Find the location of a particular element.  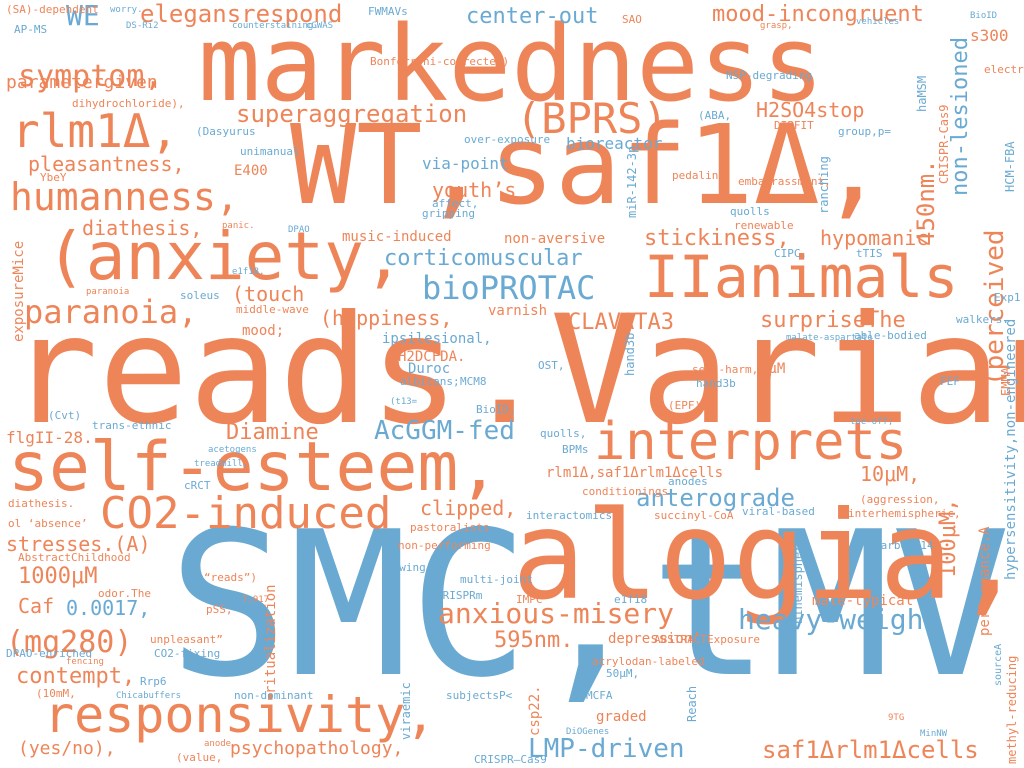

word-pedaling: unimanual is located at coordinates (270, 151).